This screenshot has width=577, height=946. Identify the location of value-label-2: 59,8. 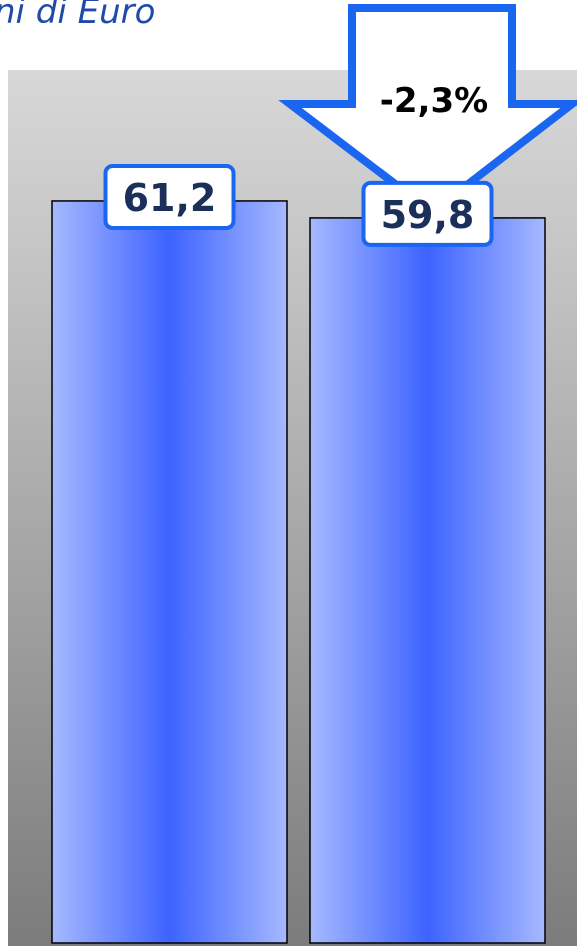
(428, 215).